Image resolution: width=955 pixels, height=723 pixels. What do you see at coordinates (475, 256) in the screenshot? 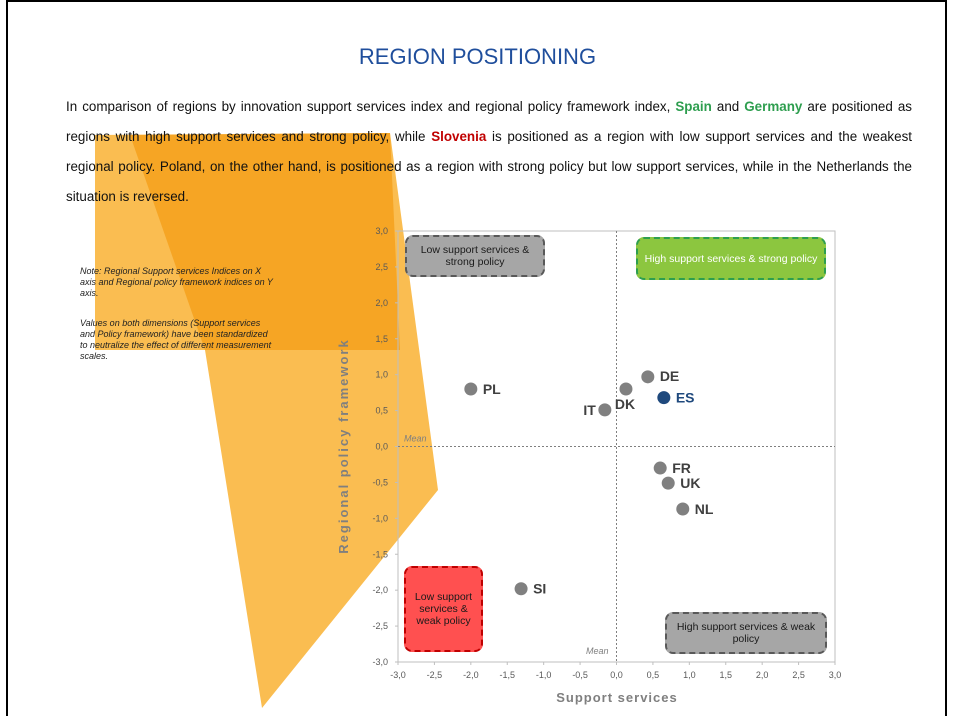
I see `quadrant-label: Low support services & strong policy` at bounding box center [475, 256].